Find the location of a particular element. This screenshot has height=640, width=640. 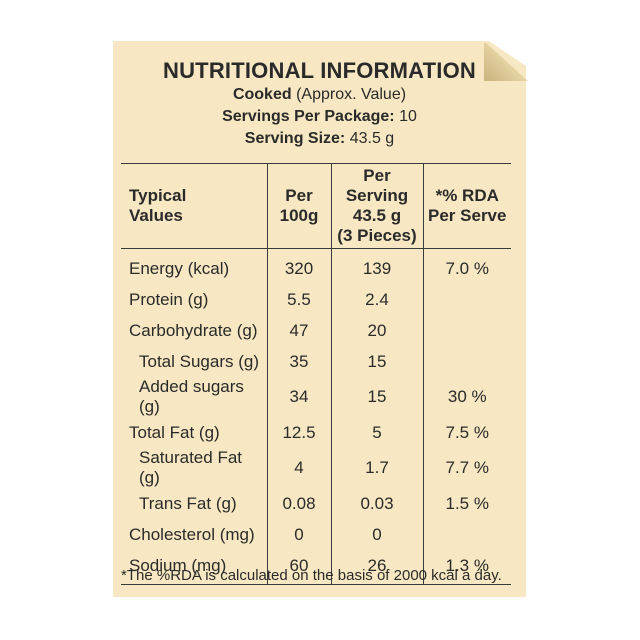

rda-value: 7.0 % is located at coordinates (466, 266).